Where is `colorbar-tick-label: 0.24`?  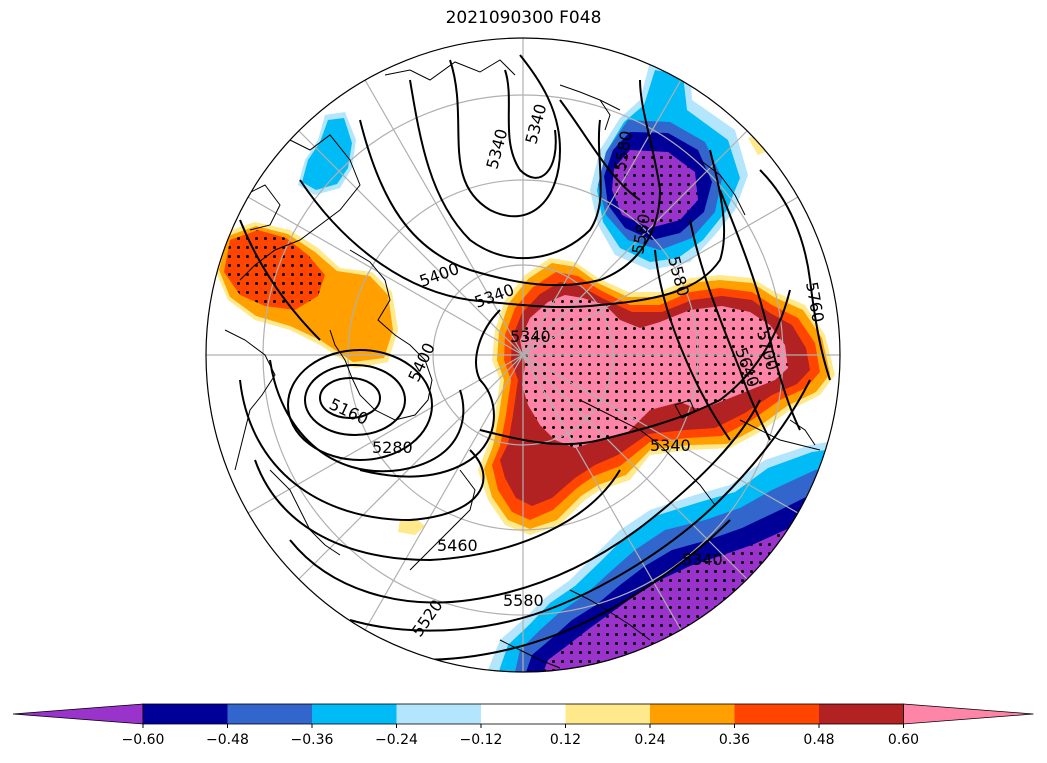
colorbar-tick-label: 0.24 is located at coordinates (649, 740).